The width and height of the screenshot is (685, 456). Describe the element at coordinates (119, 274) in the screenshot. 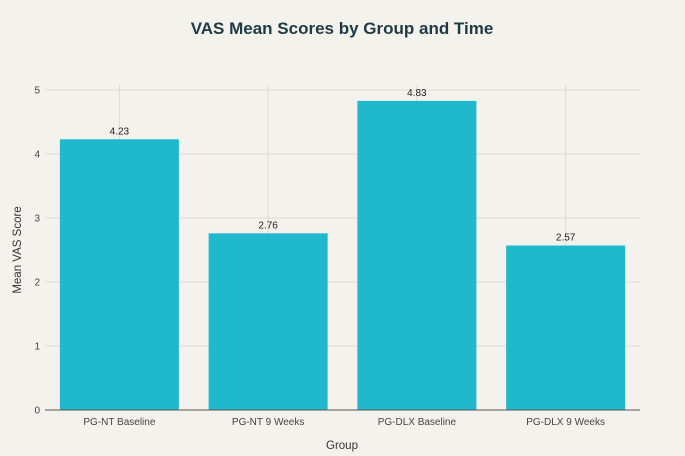

I see `bar-pg-nt-baseline` at that location.